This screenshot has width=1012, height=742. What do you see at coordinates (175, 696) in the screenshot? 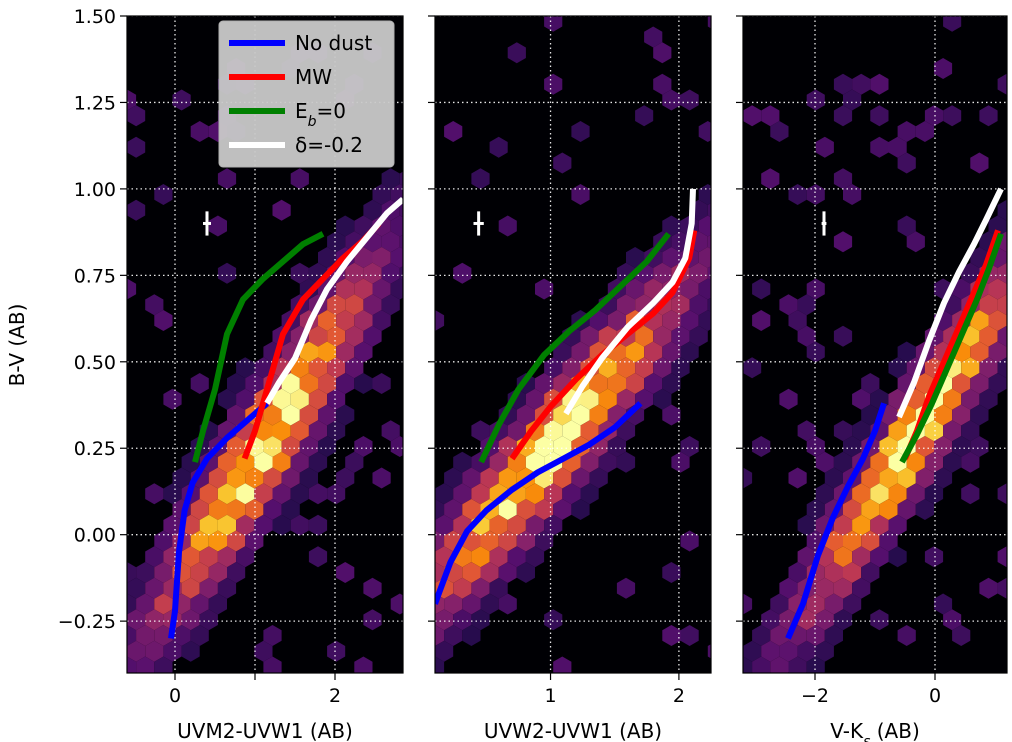
I see `x-tick-label: 0` at bounding box center [175, 696].